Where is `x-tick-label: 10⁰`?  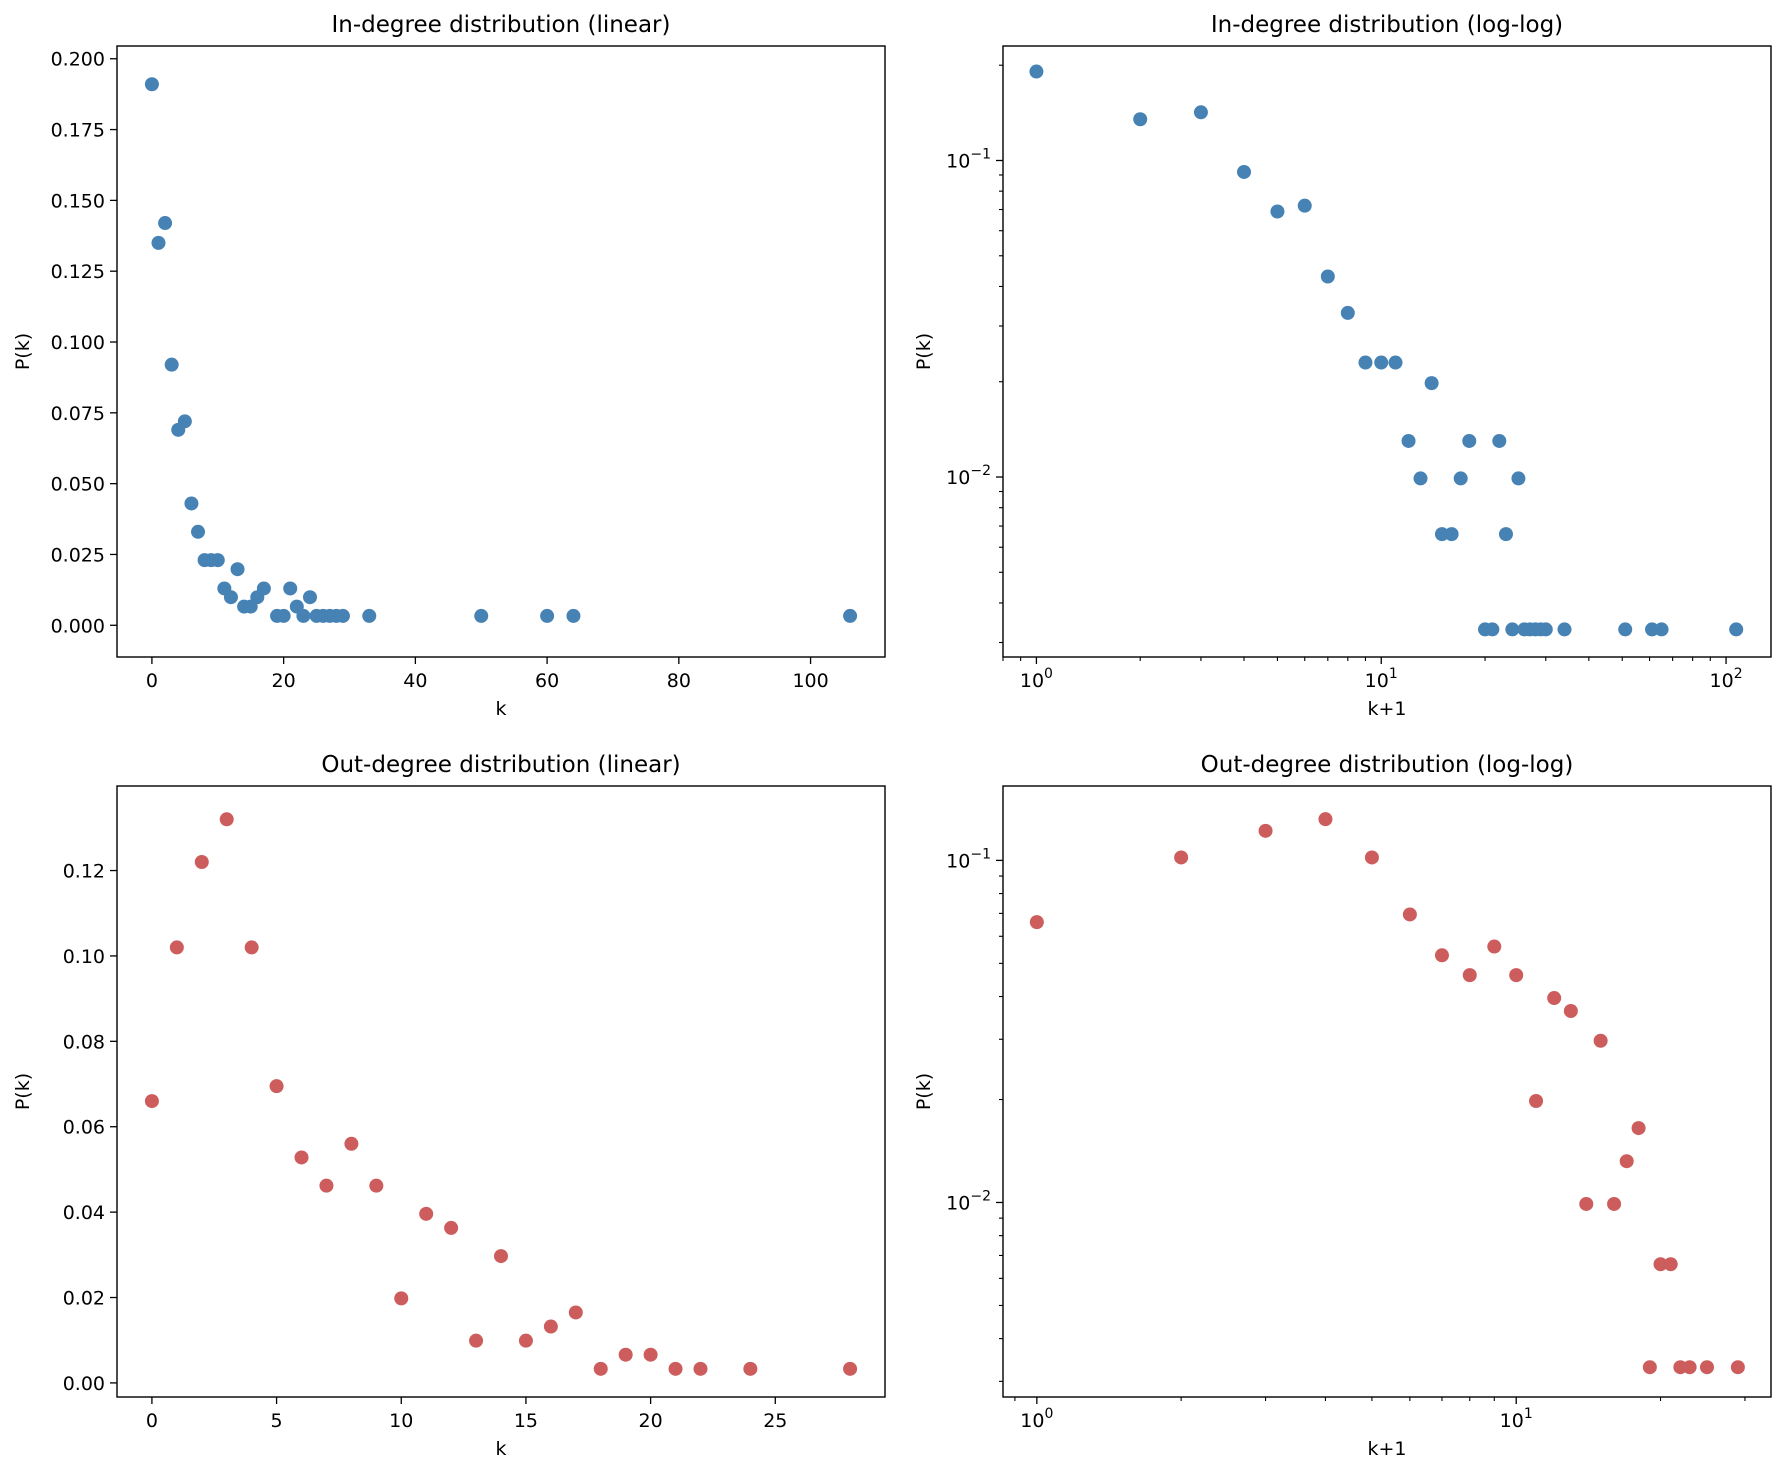 x-tick-label: 10⁰ is located at coordinates (1036, 1419).